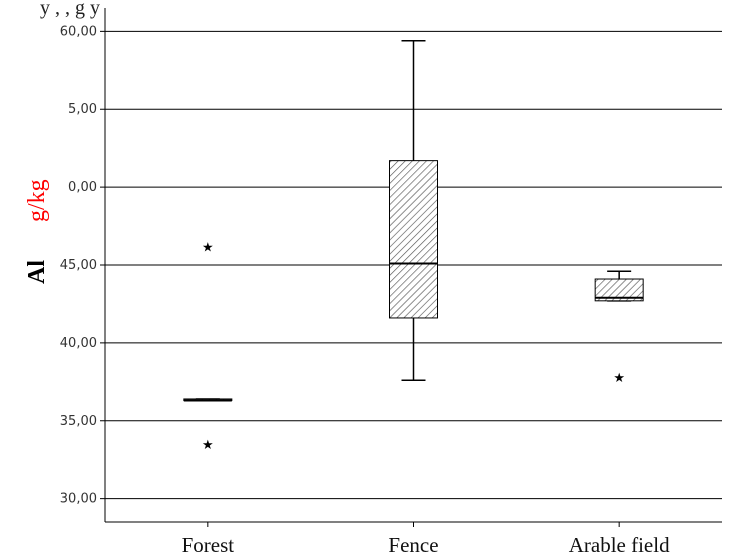 The image size is (733, 558). I want to click on partial-top-text: y , , g y, so click(70, 9).